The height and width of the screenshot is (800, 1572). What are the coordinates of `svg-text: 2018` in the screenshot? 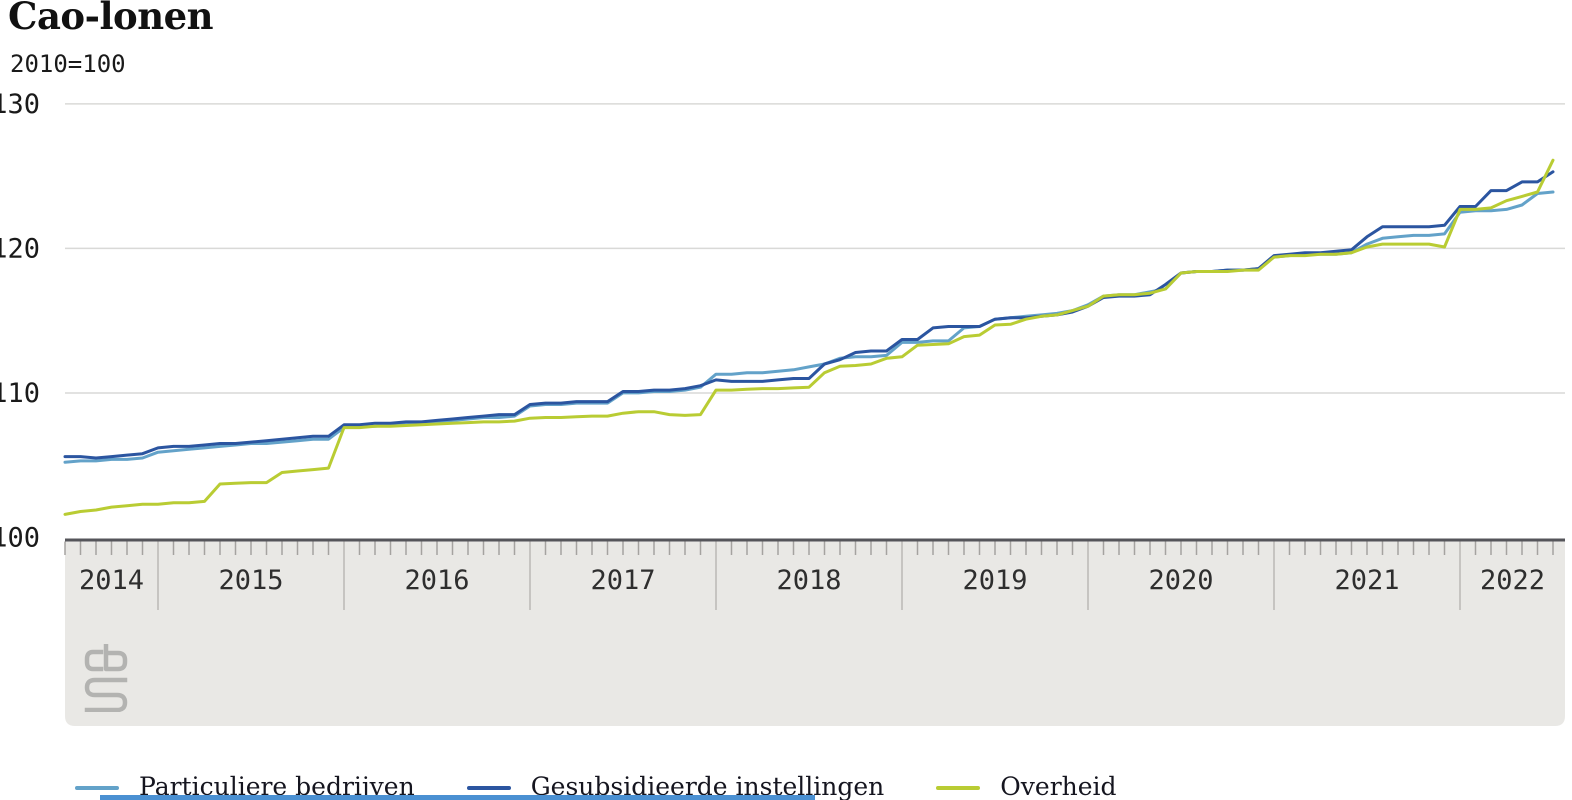 It's located at (808, 580).